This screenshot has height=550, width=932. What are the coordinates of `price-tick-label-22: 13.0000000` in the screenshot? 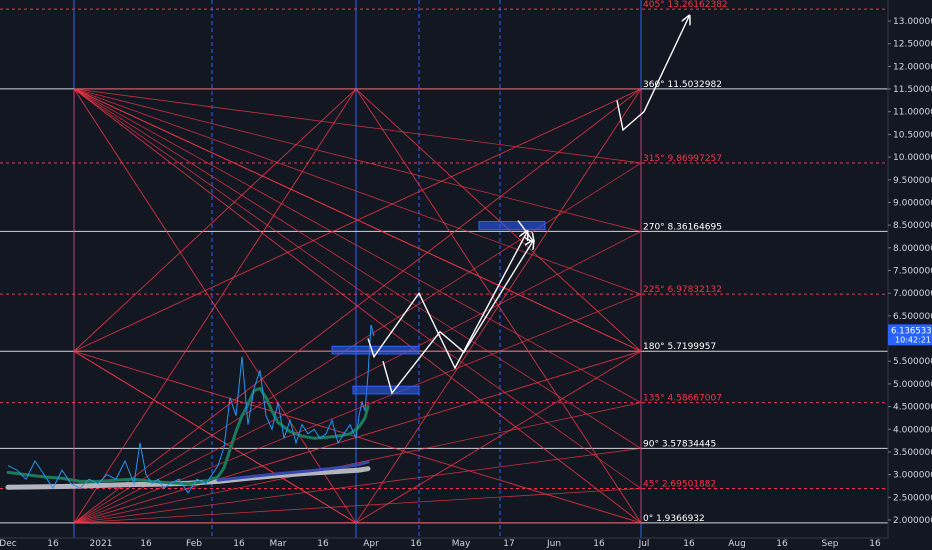 It's located at (912, 22).